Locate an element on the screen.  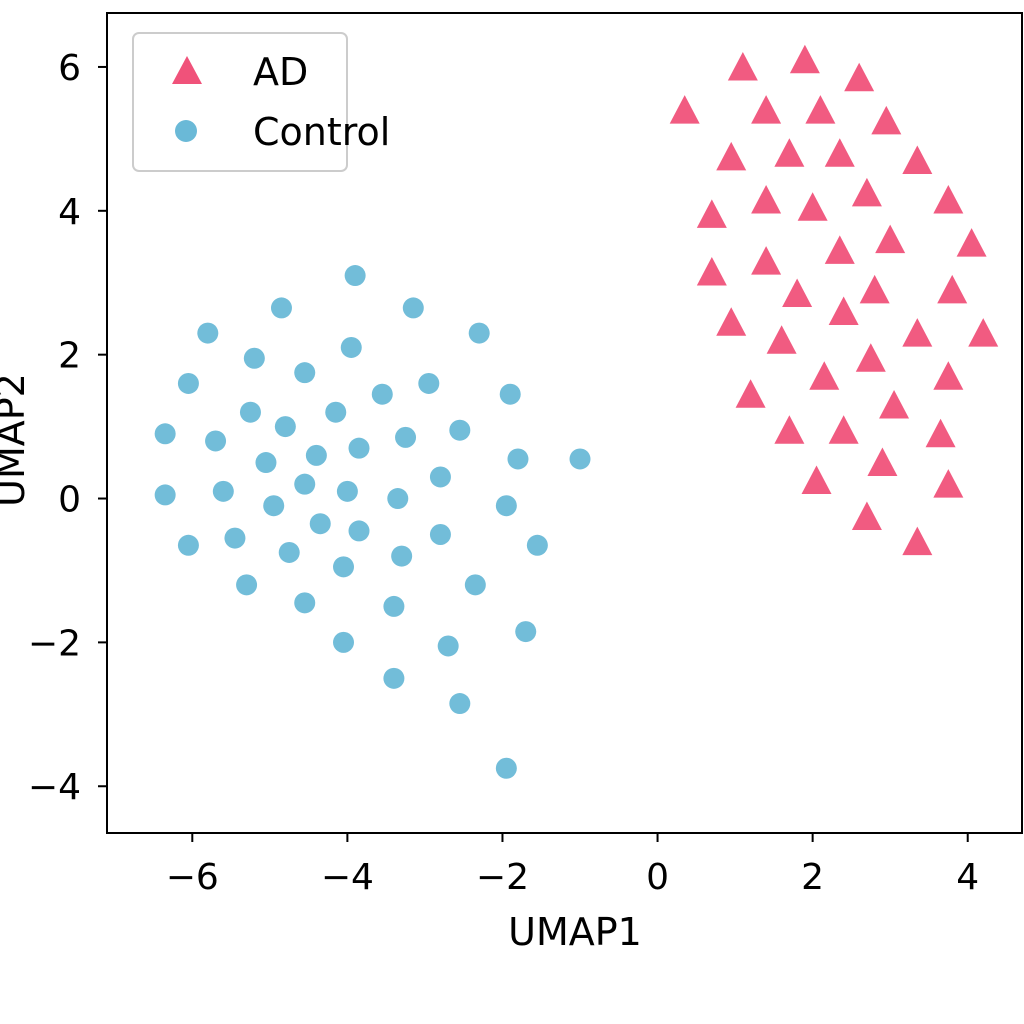
legend-marker-ad is located at coordinates (187, 70).